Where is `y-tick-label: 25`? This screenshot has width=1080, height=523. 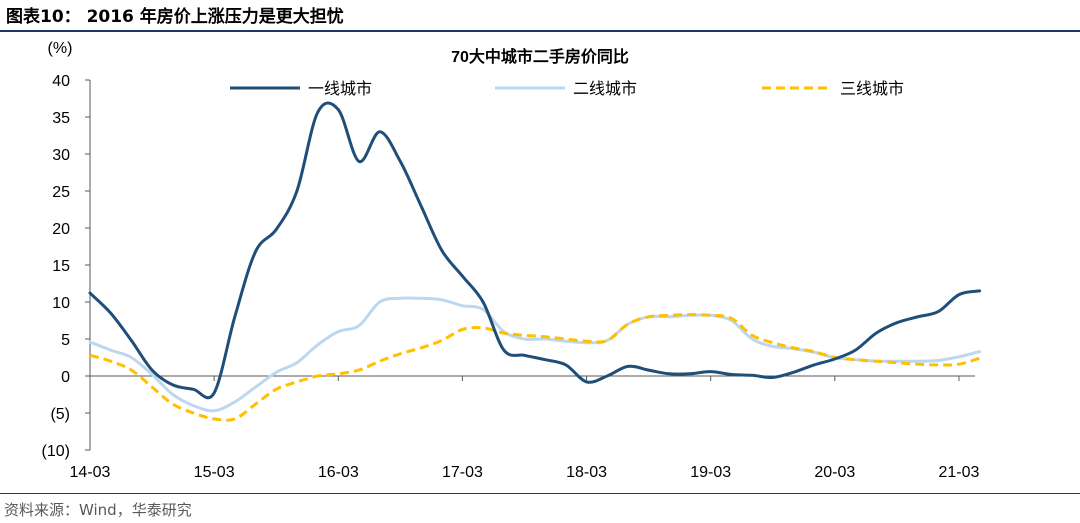
y-tick-label: 25 is located at coordinates (61, 192).